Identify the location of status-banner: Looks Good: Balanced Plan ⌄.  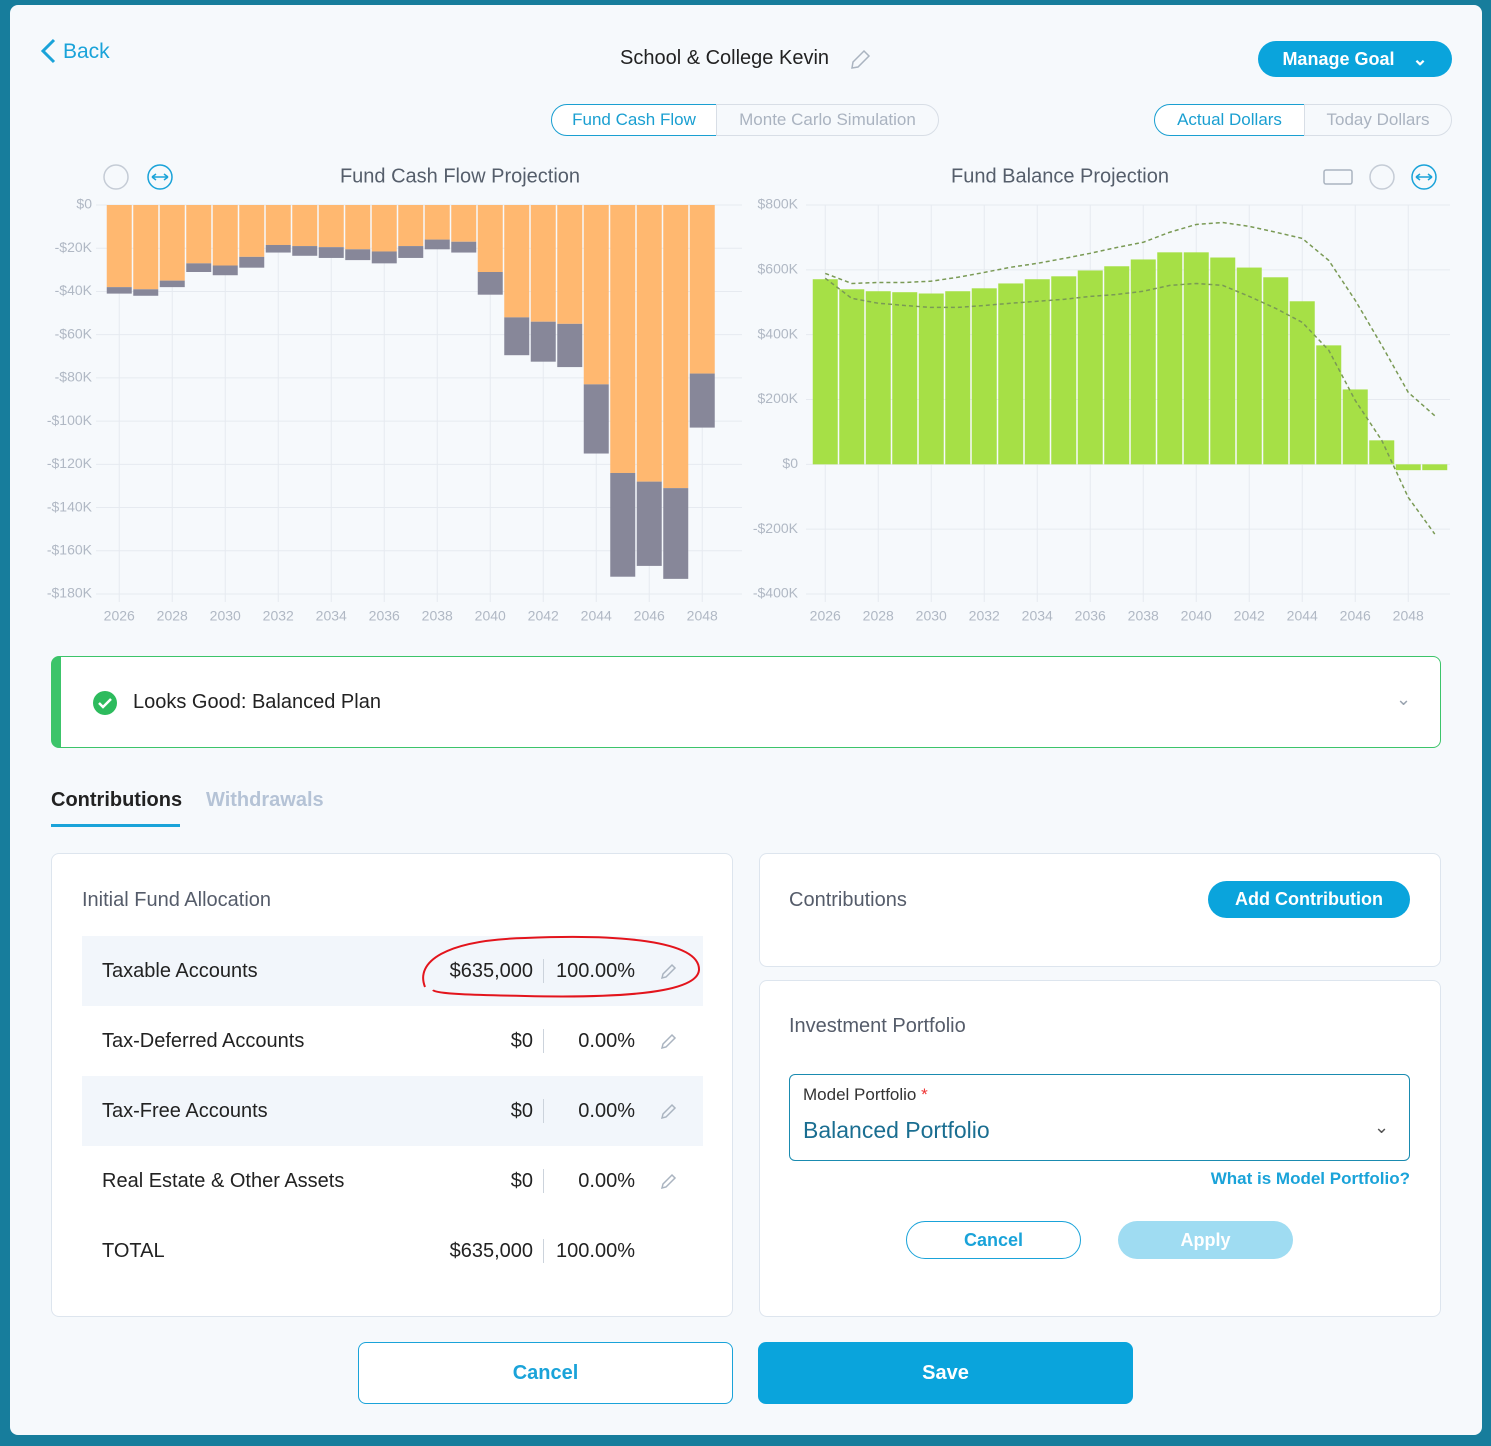
(746, 702).